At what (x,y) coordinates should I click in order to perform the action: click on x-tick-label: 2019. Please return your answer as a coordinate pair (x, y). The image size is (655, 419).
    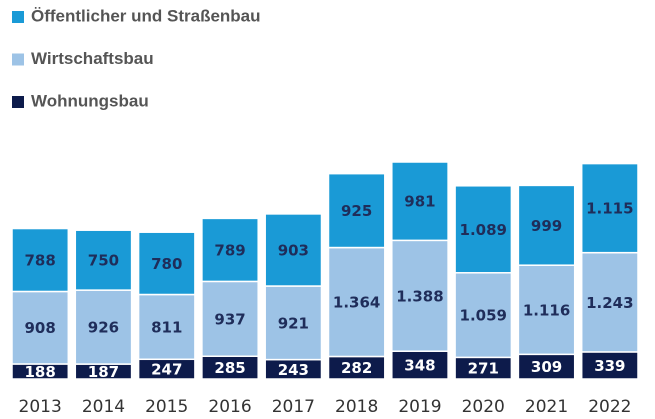
    Looking at the image, I should click on (419, 407).